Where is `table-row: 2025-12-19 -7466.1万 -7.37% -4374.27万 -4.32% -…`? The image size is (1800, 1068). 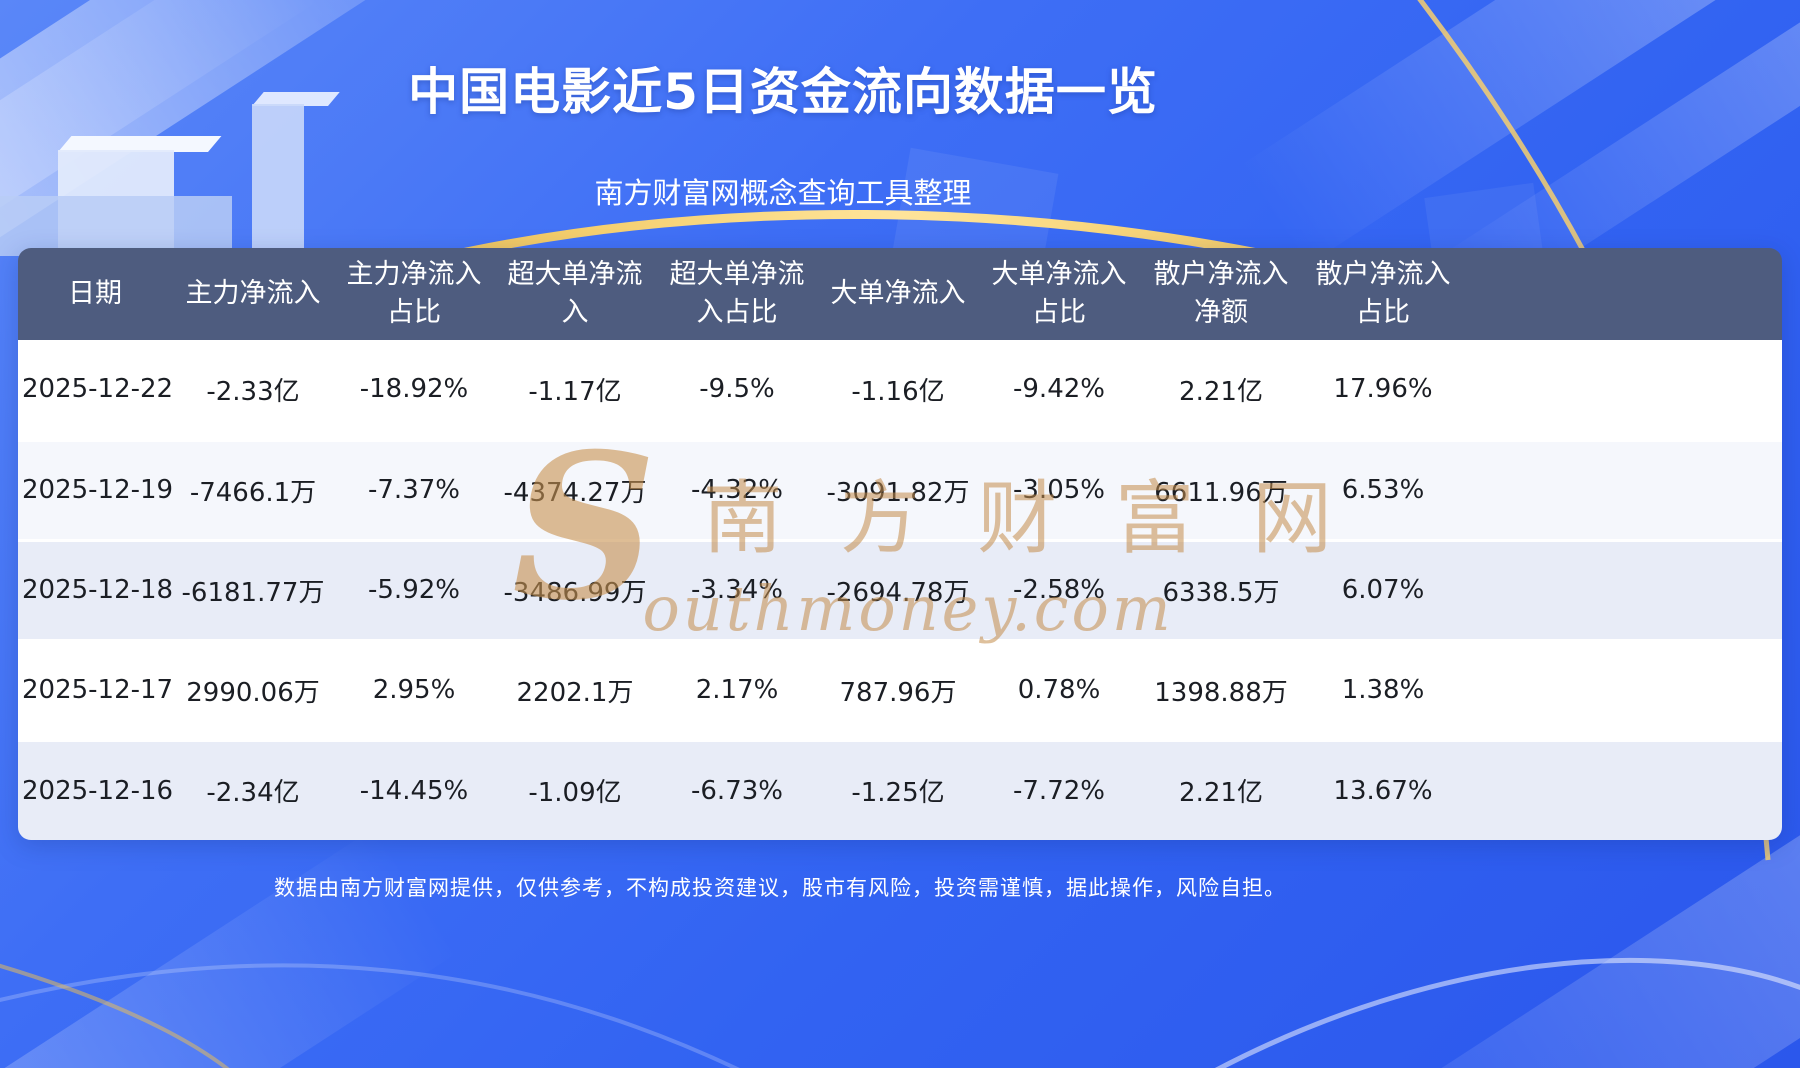 table-row: 2025-12-19 -7466.1万 -7.37% -4374.27万 -4.32% -… is located at coordinates (900, 491).